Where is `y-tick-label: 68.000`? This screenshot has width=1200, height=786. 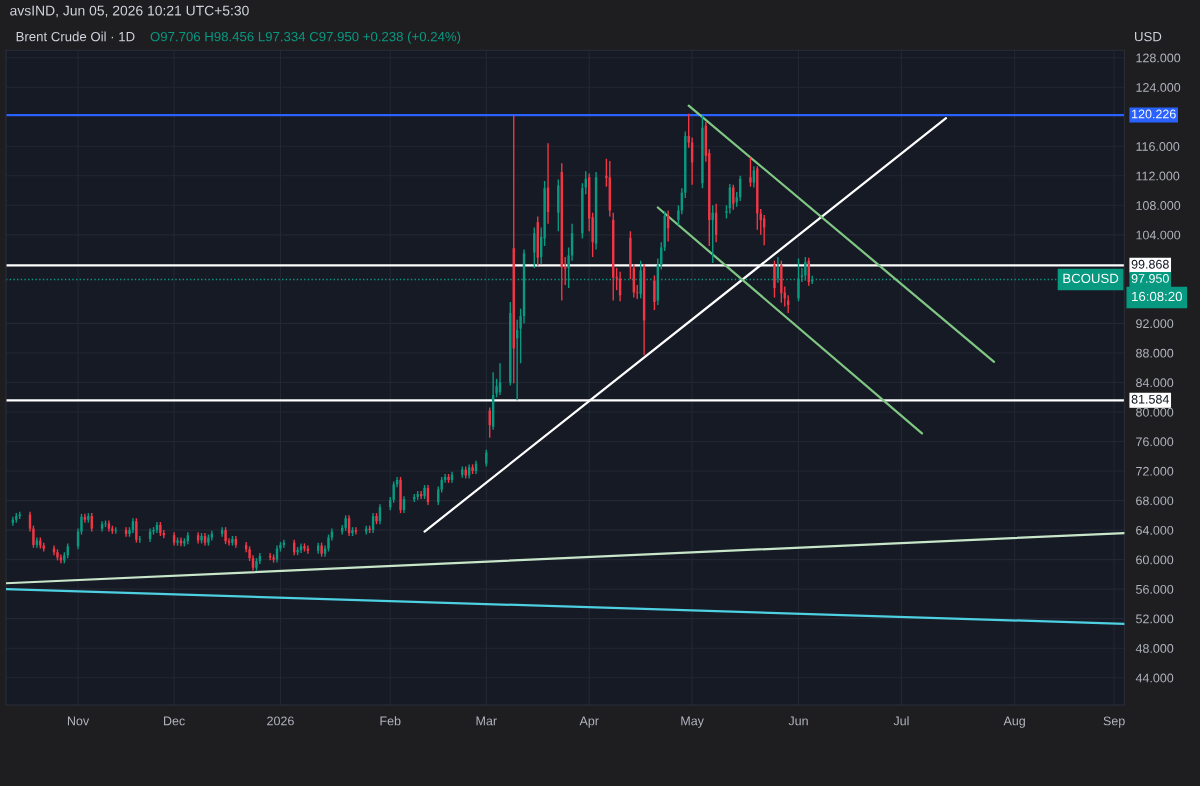 y-tick-label: 68.000 is located at coordinates (1155, 501).